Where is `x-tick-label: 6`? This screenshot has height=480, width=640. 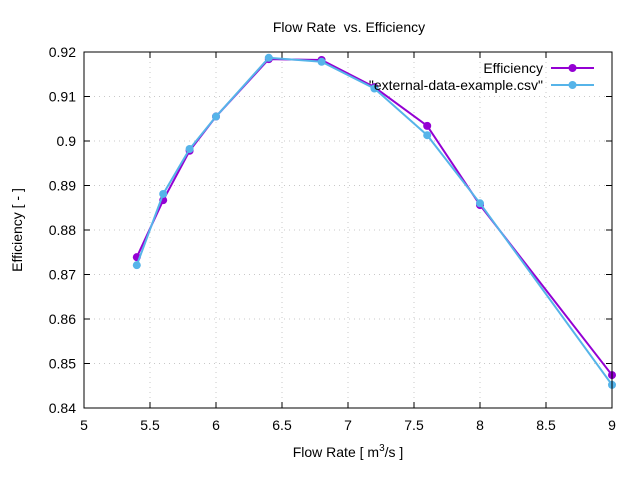 x-tick-label: 6 is located at coordinates (216, 425).